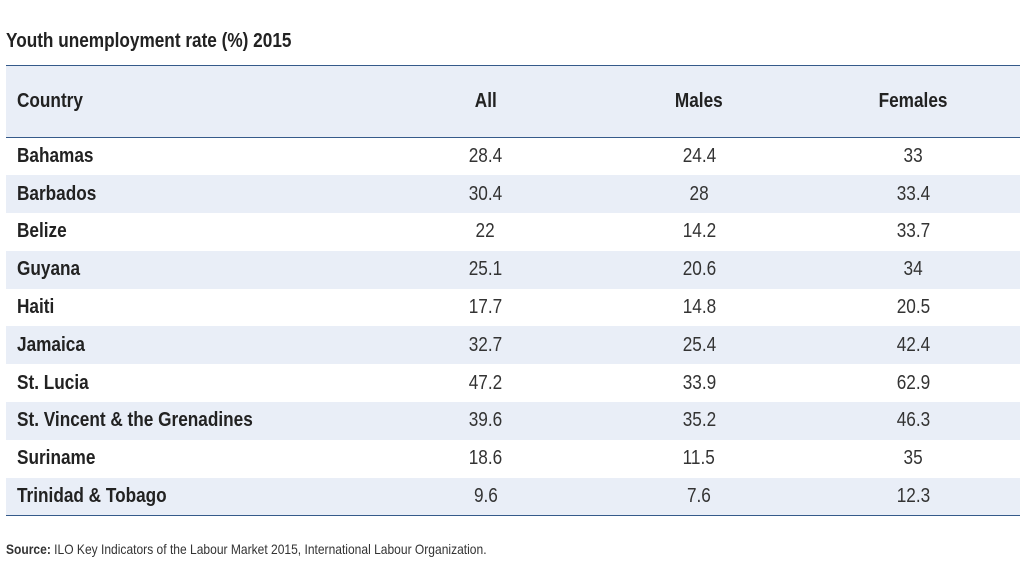 The width and height of the screenshot is (1024, 576). I want to click on table-row: Barbados 30.4 28 33.4, so click(513, 194).